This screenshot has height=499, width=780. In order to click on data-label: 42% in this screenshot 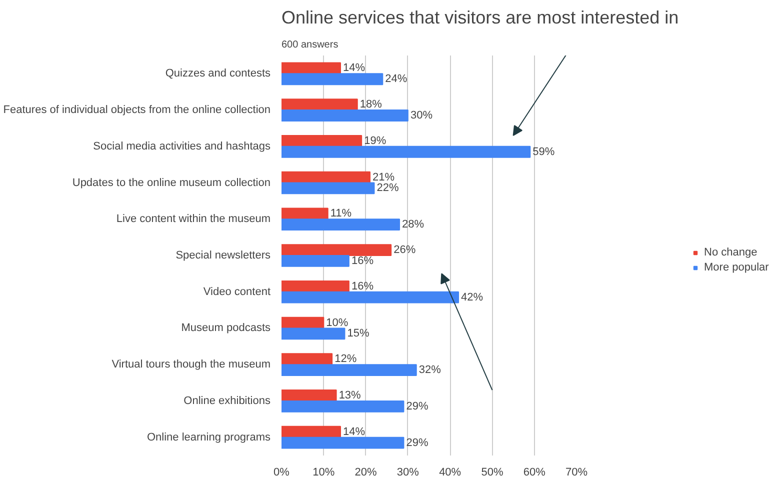, I will do `click(472, 297)`.